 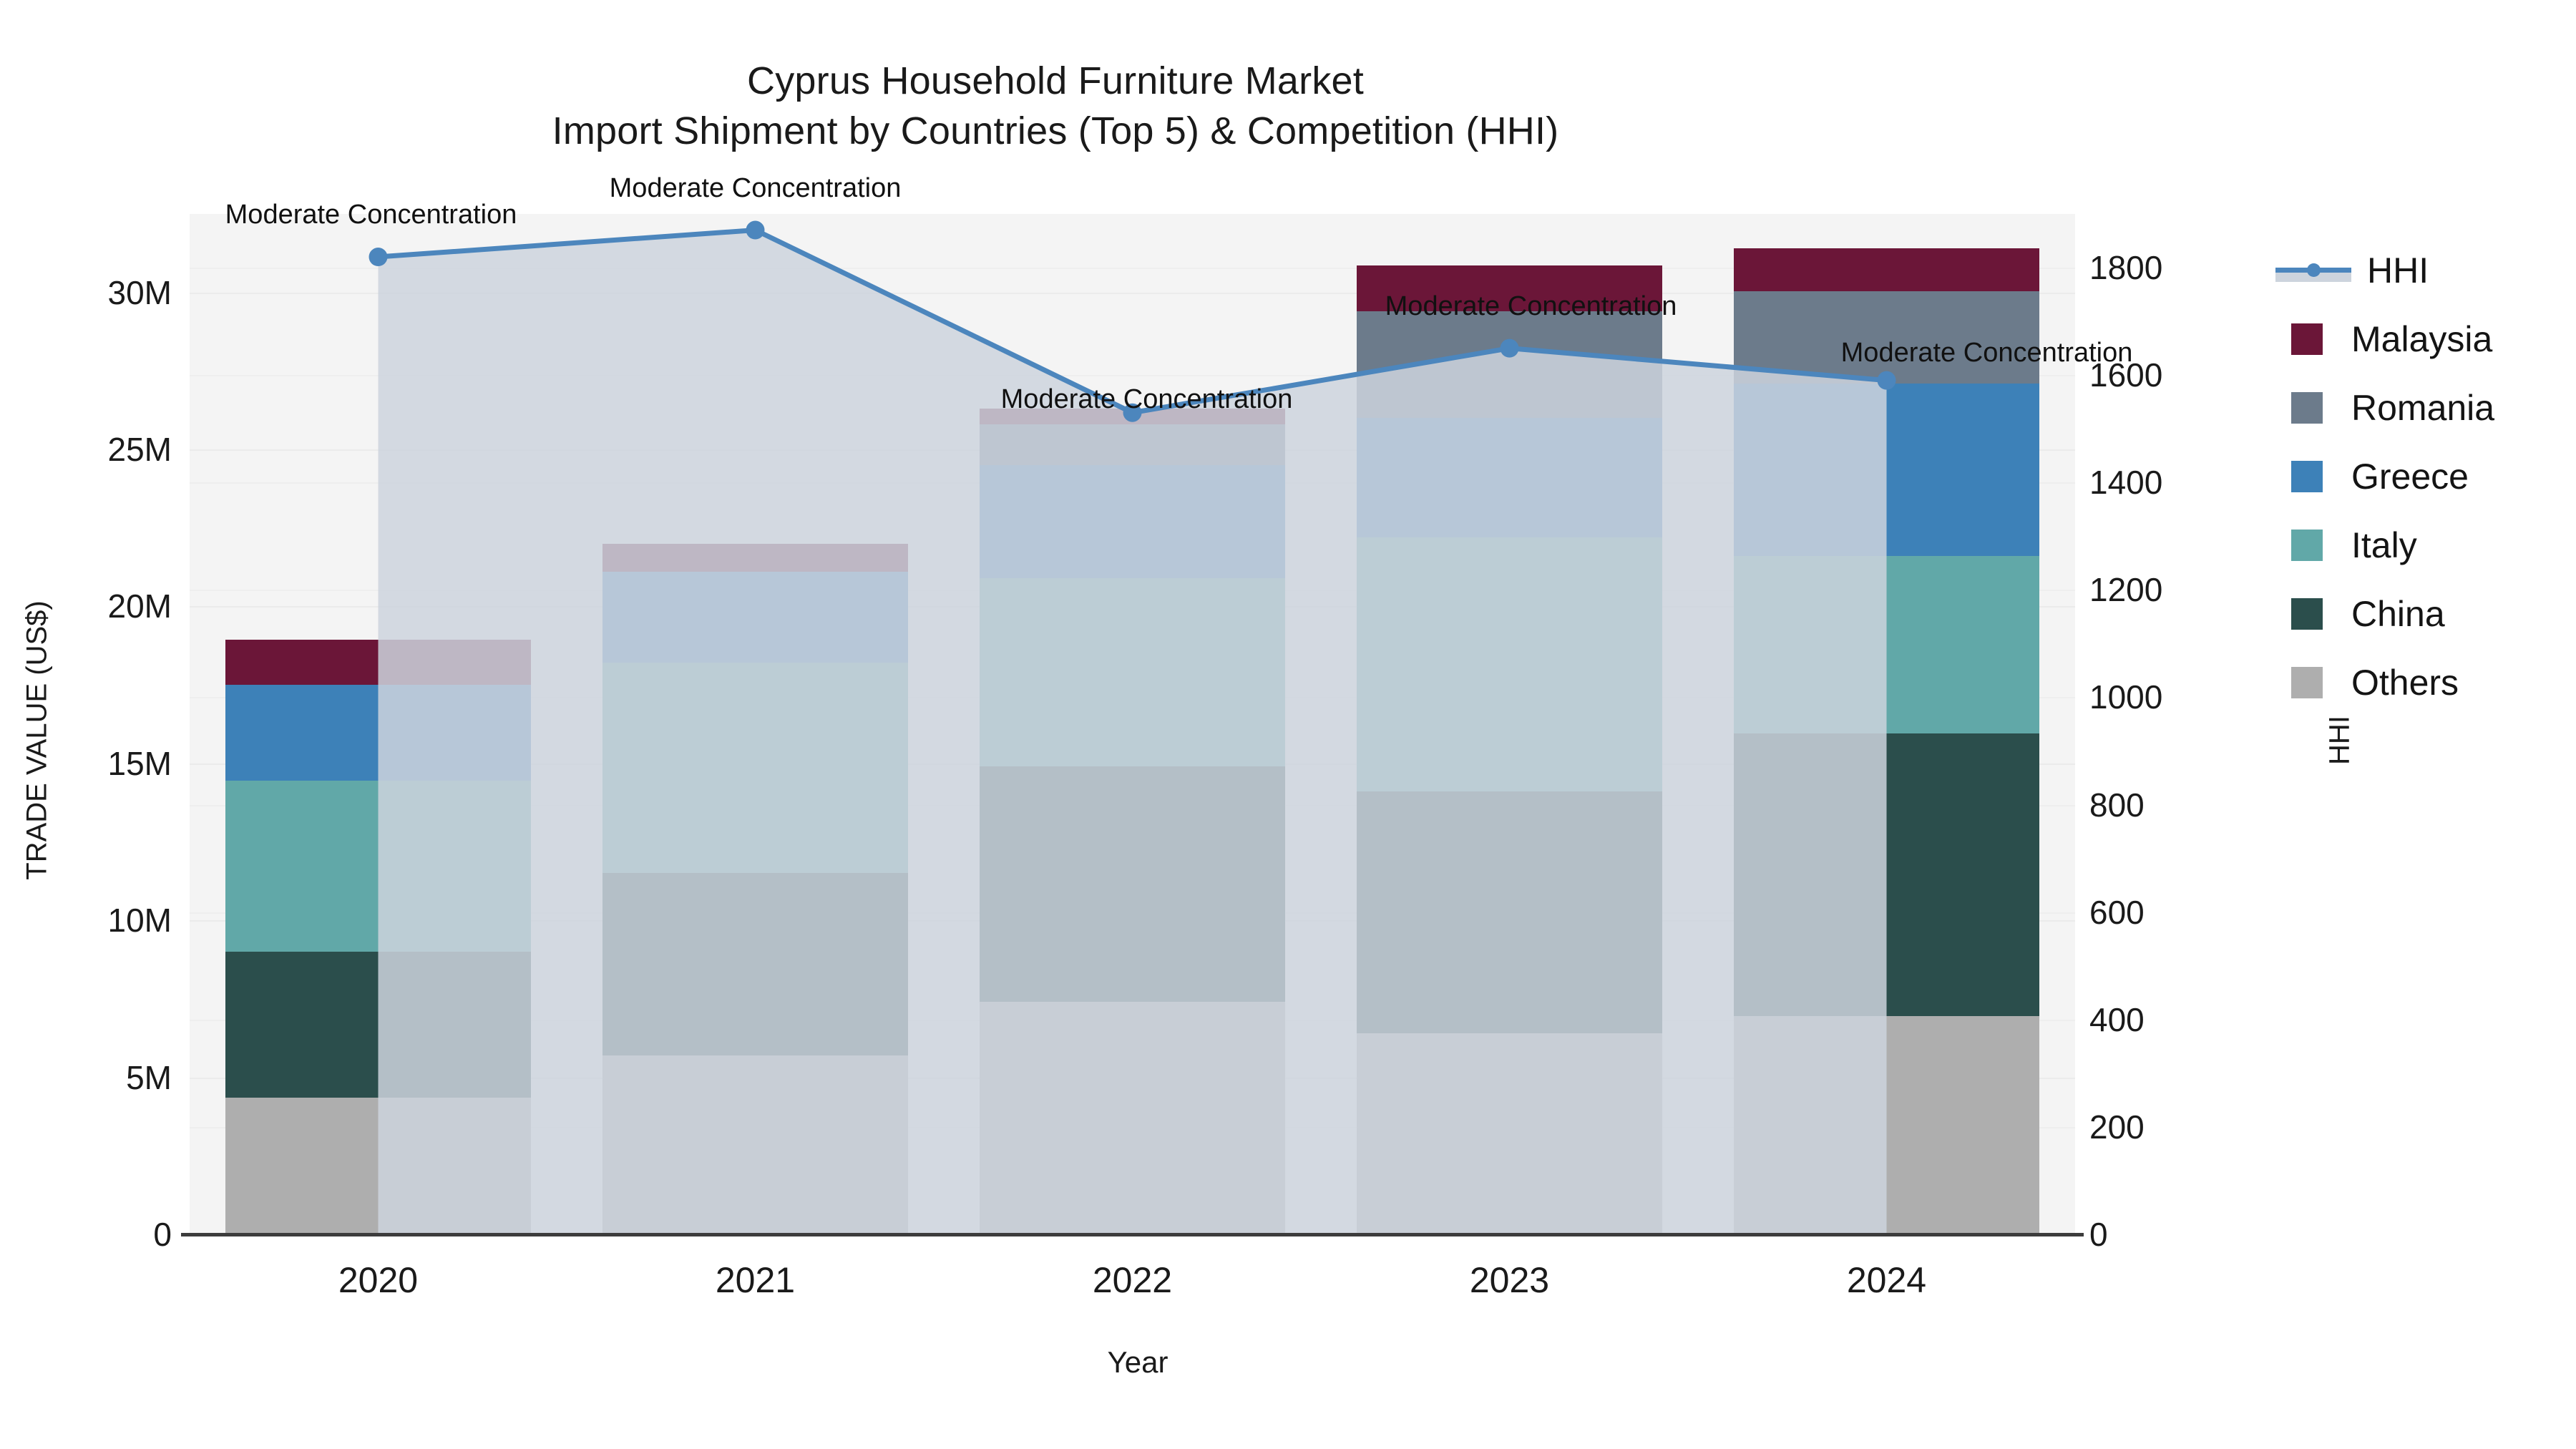 What do you see at coordinates (2126, 375) in the screenshot?
I see `y-axis-right-tick-label: 1600` at bounding box center [2126, 375].